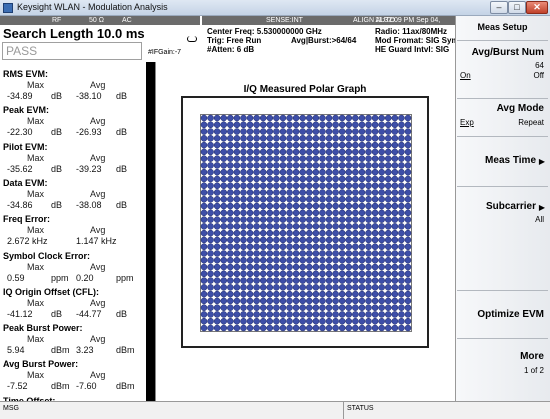 This screenshot has height=419, width=550. I want to click on freq-error-avg-label: Avg, so click(98, 230).